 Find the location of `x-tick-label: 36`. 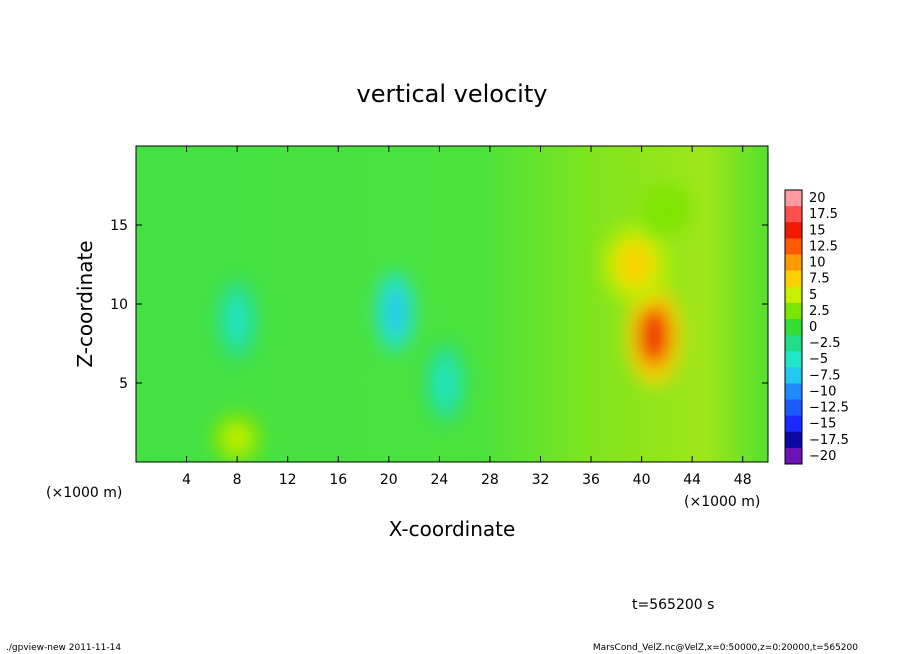

x-tick-label: 36 is located at coordinates (591, 480).